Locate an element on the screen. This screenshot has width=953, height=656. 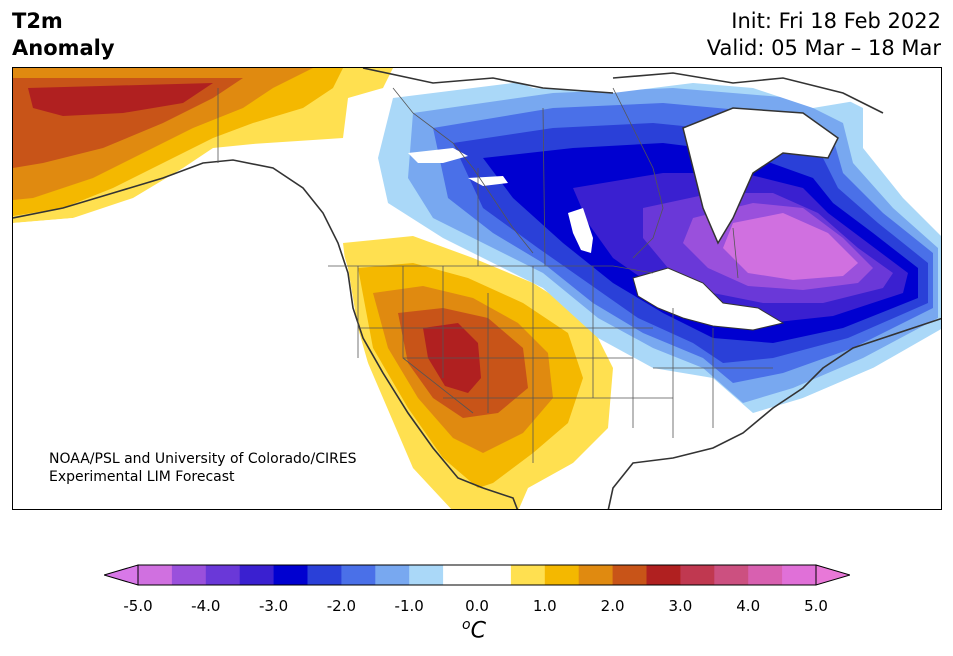
colorbar-tick-label: -5.0 is located at coordinates (138, 606).